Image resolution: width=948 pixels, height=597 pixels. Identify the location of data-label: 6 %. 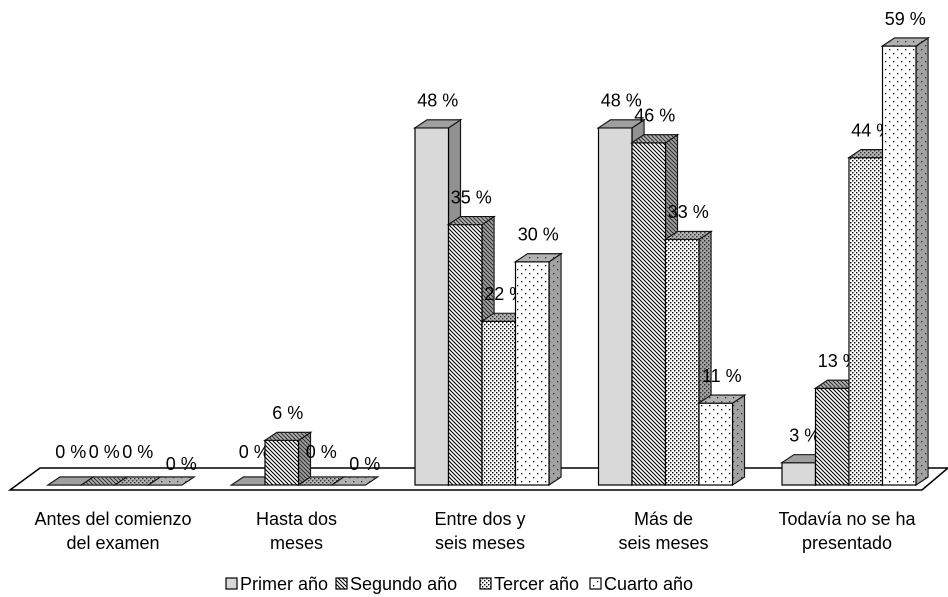
(287, 413).